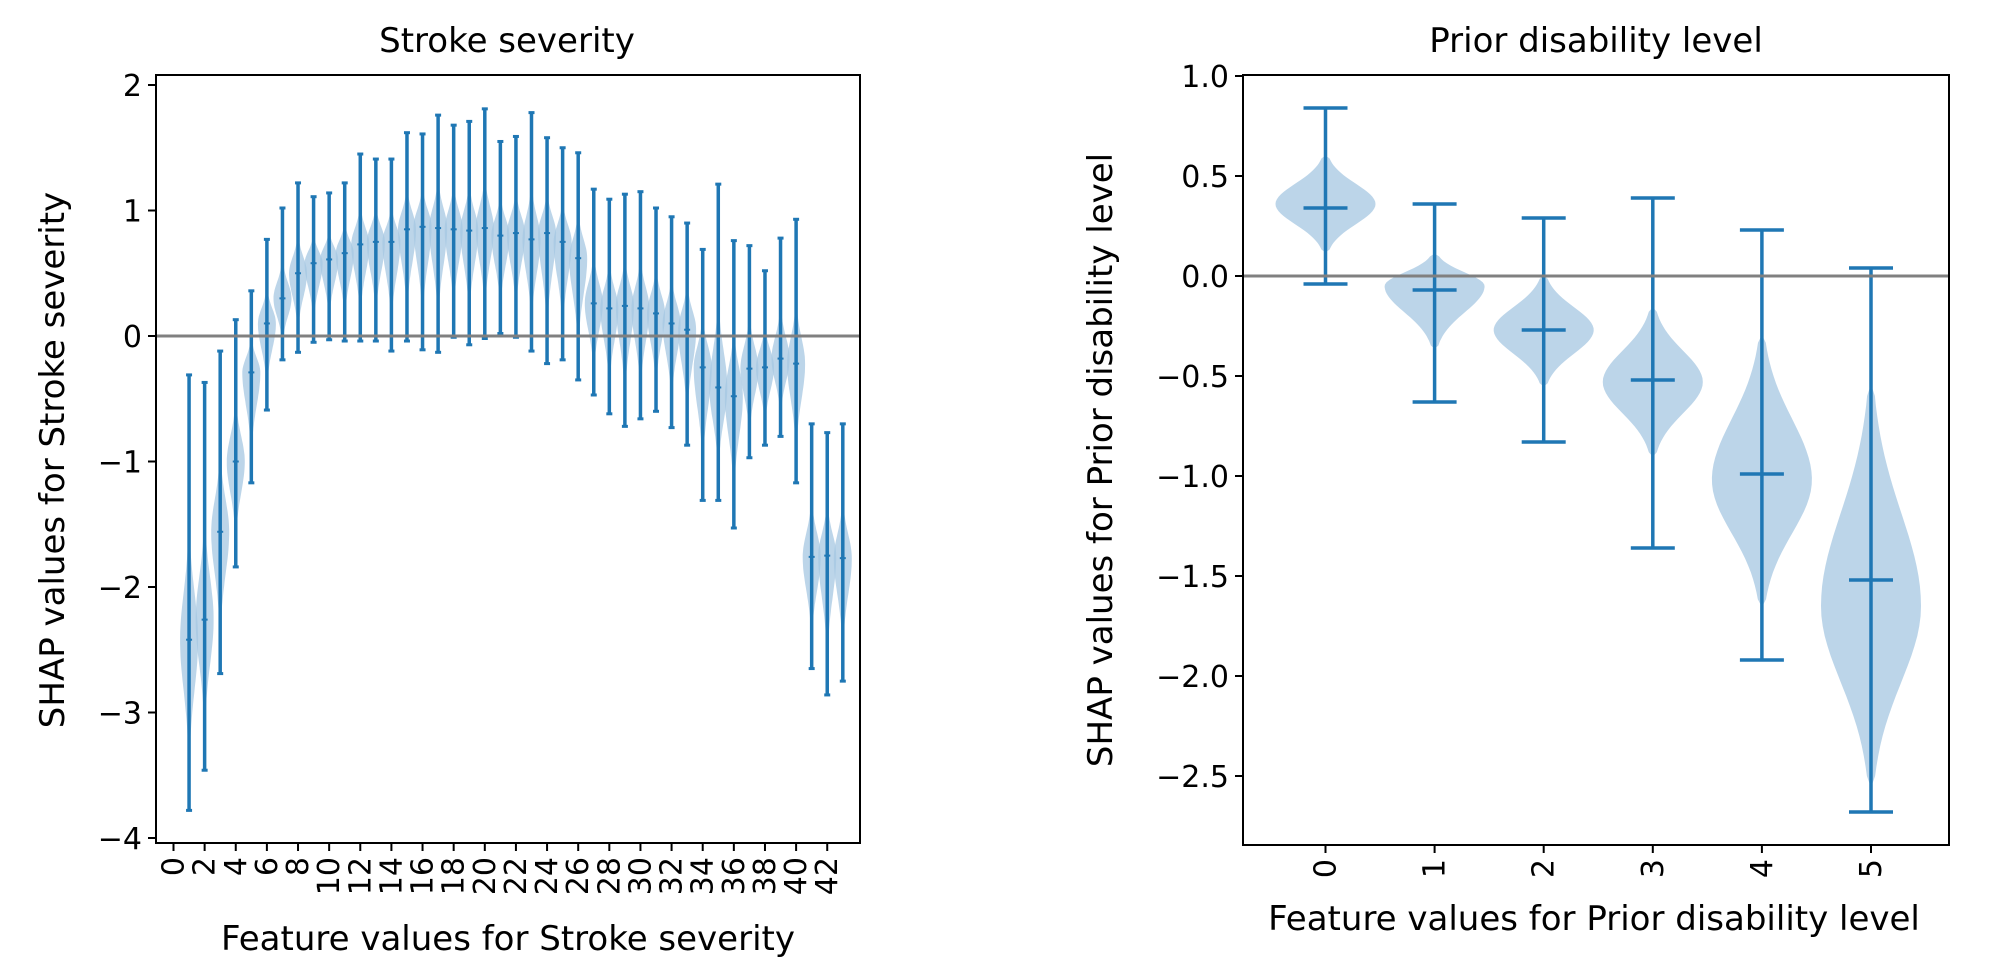 The height and width of the screenshot is (974, 1995). I want to click on left-x-tick-label: 14, so click(391, 876).